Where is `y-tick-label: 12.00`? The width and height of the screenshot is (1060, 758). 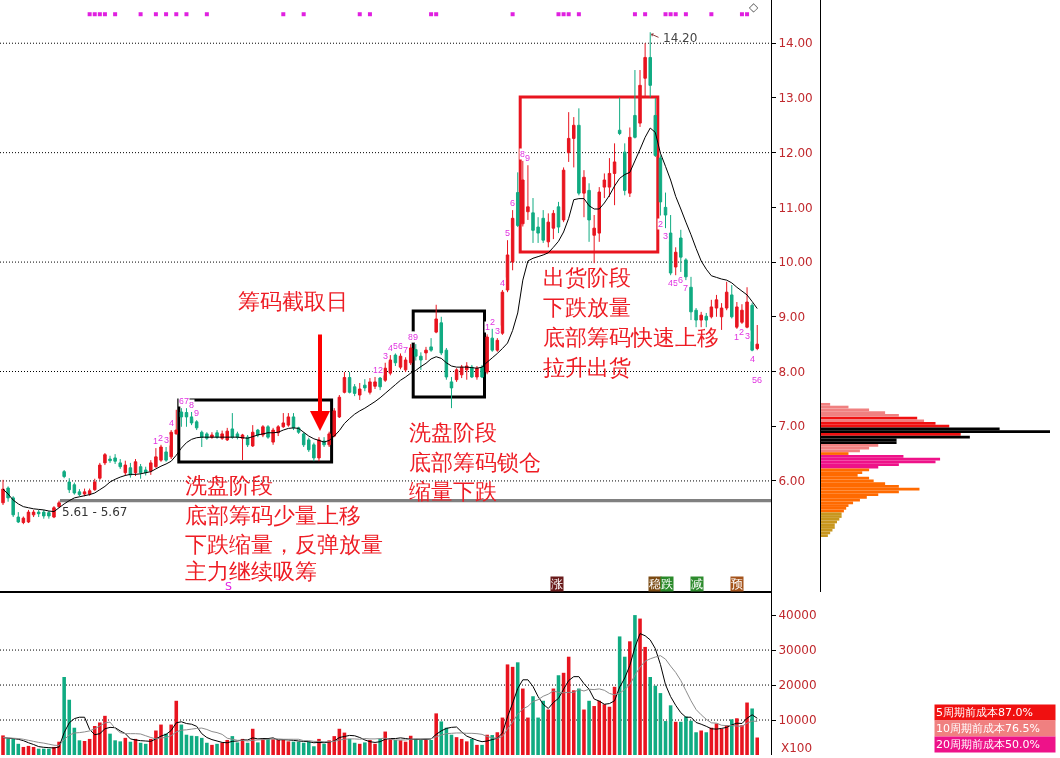
y-tick-label: 12.00 is located at coordinates (795, 152).